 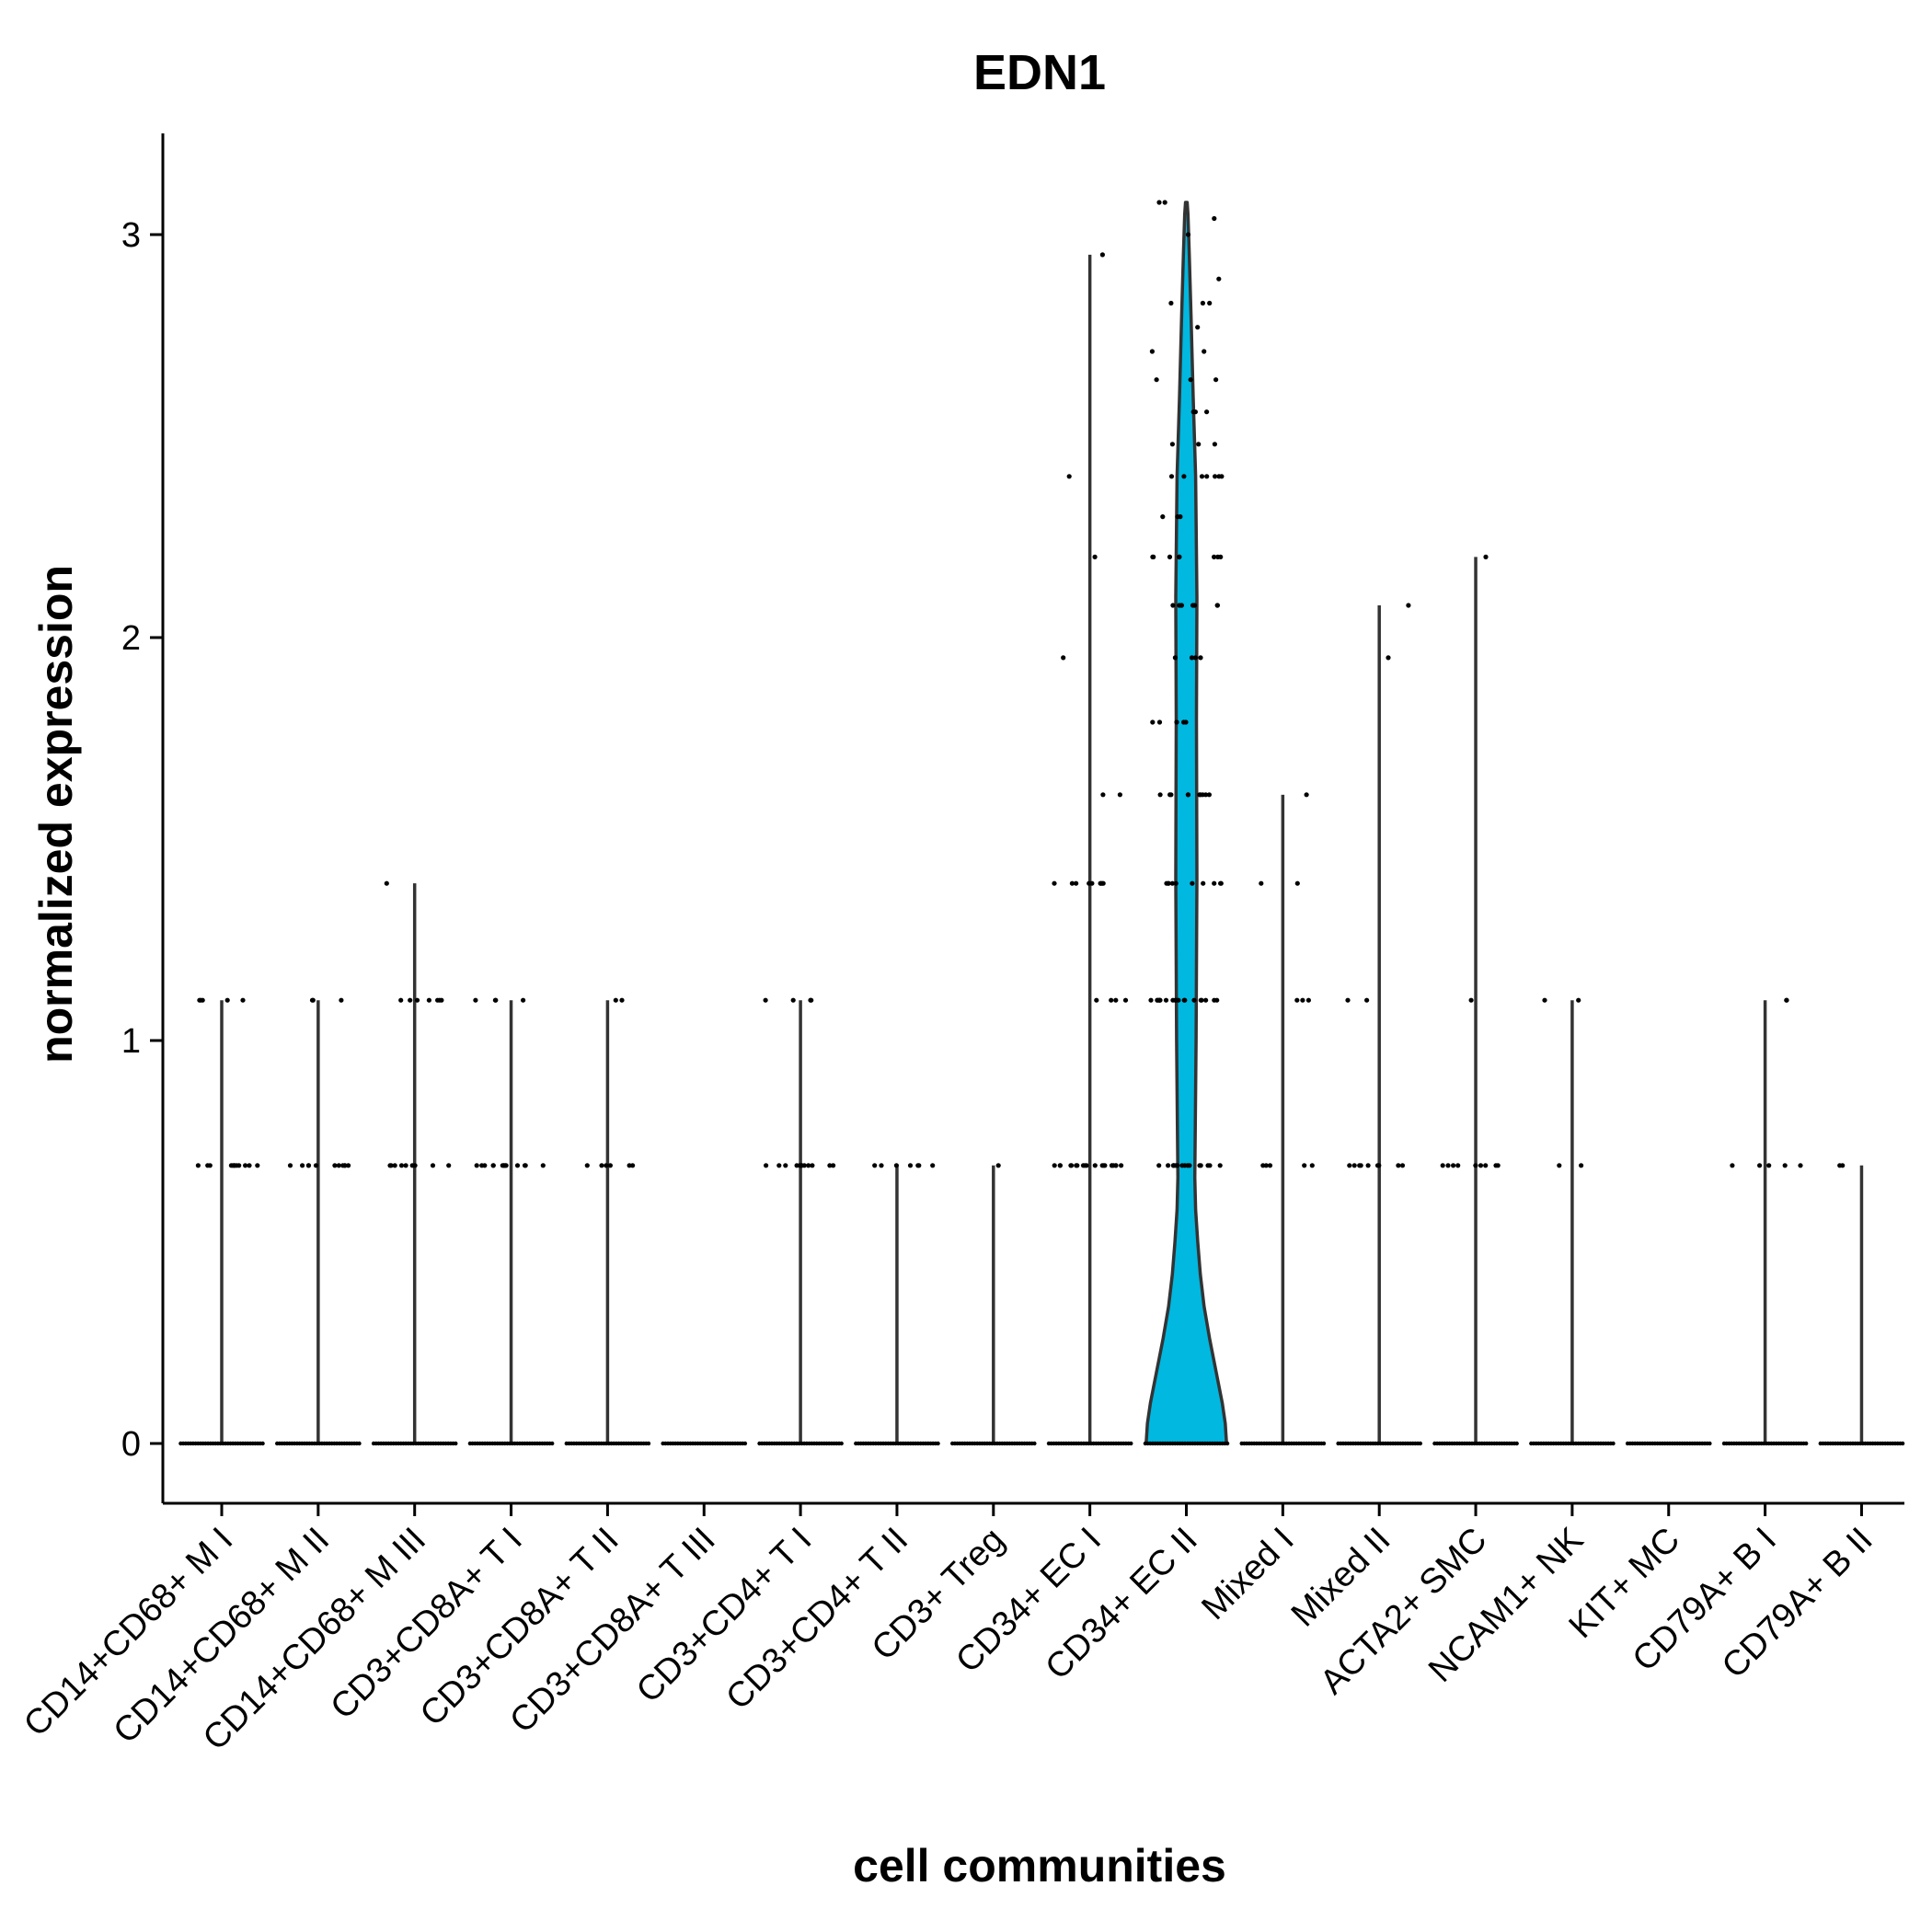 I want to click on y-tick-label: 2, so click(x=131, y=638).